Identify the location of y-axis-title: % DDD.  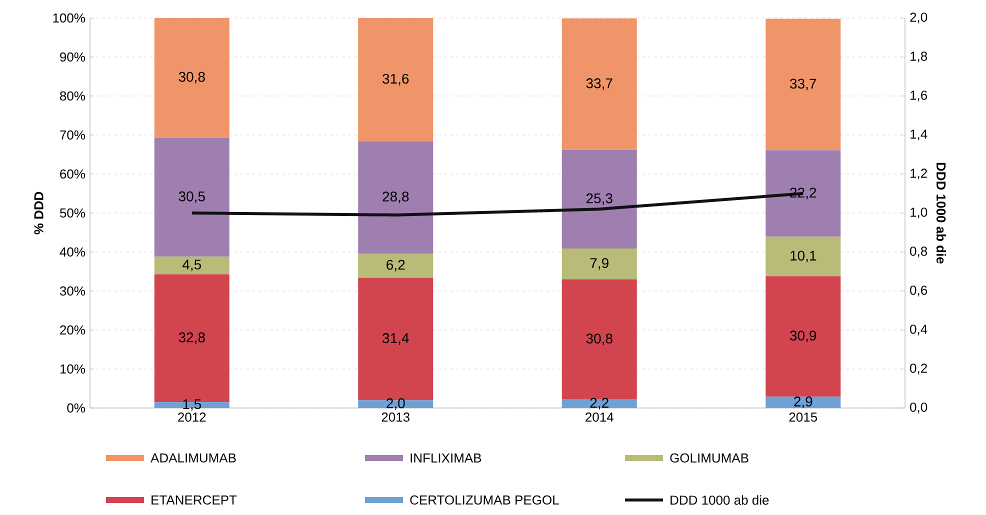
(39, 213).